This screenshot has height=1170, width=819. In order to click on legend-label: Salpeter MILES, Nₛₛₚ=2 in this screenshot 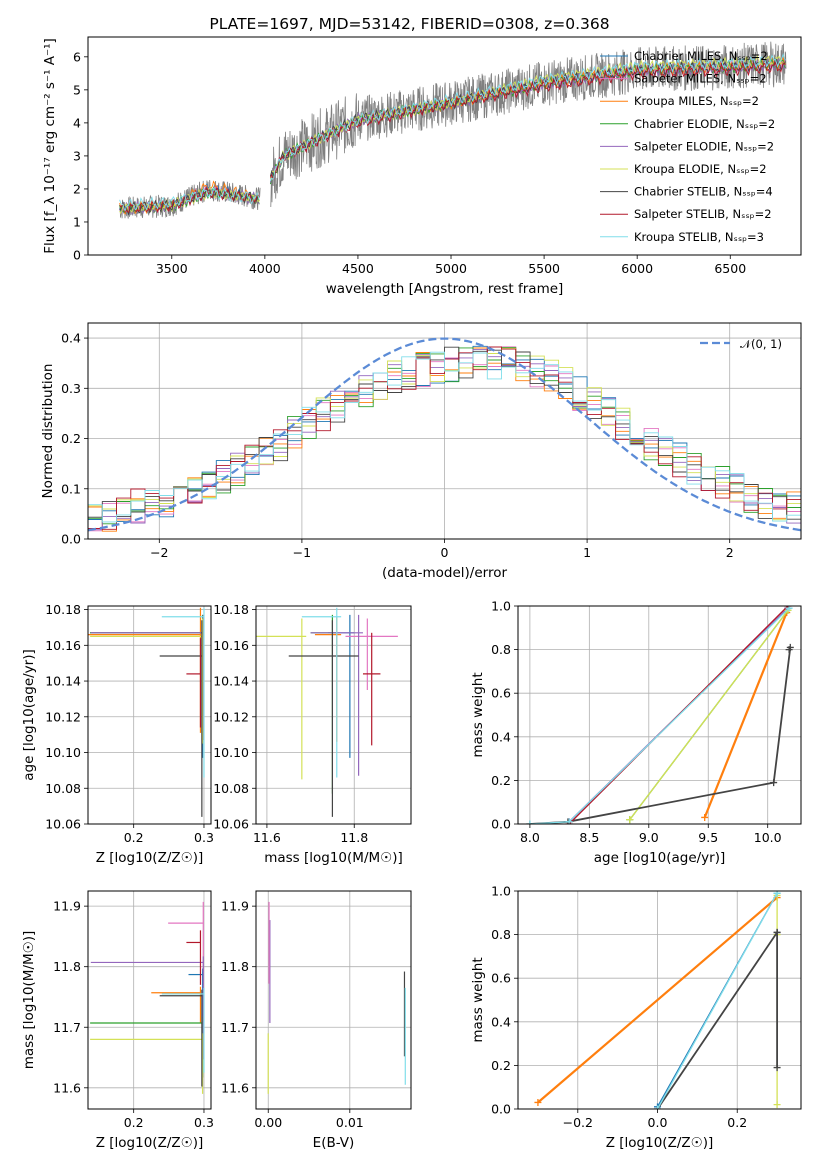, I will do `click(700, 79)`.